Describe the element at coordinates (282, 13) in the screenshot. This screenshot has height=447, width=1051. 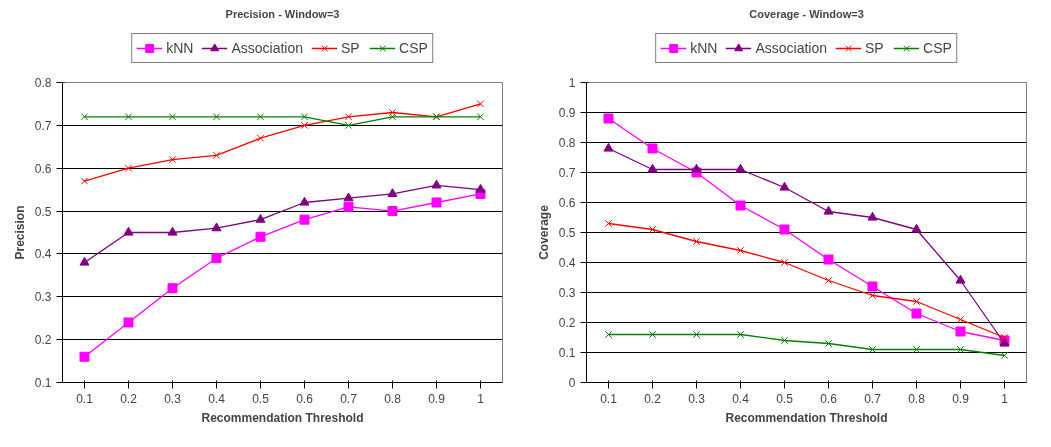
I see `chart-title: Precision - Window=3` at that location.